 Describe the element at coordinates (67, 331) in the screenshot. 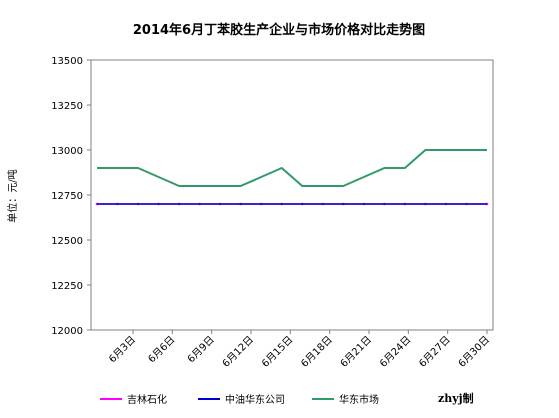

I see `y-tick-label: 12000` at that location.